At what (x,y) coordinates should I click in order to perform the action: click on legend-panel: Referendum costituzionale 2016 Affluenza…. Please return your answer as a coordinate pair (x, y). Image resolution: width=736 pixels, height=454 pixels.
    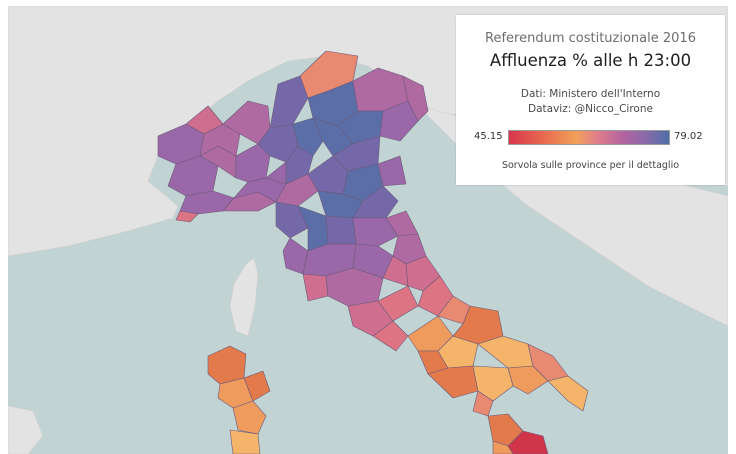
    Looking at the image, I should click on (590, 100).